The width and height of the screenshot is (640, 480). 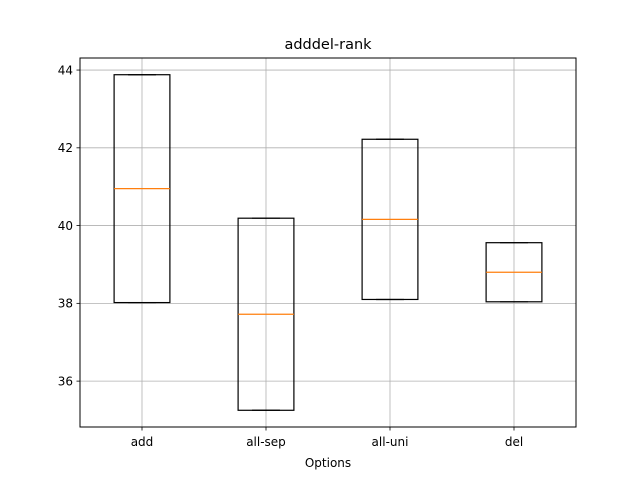 What do you see at coordinates (514, 272) in the screenshot?
I see `box-del` at bounding box center [514, 272].